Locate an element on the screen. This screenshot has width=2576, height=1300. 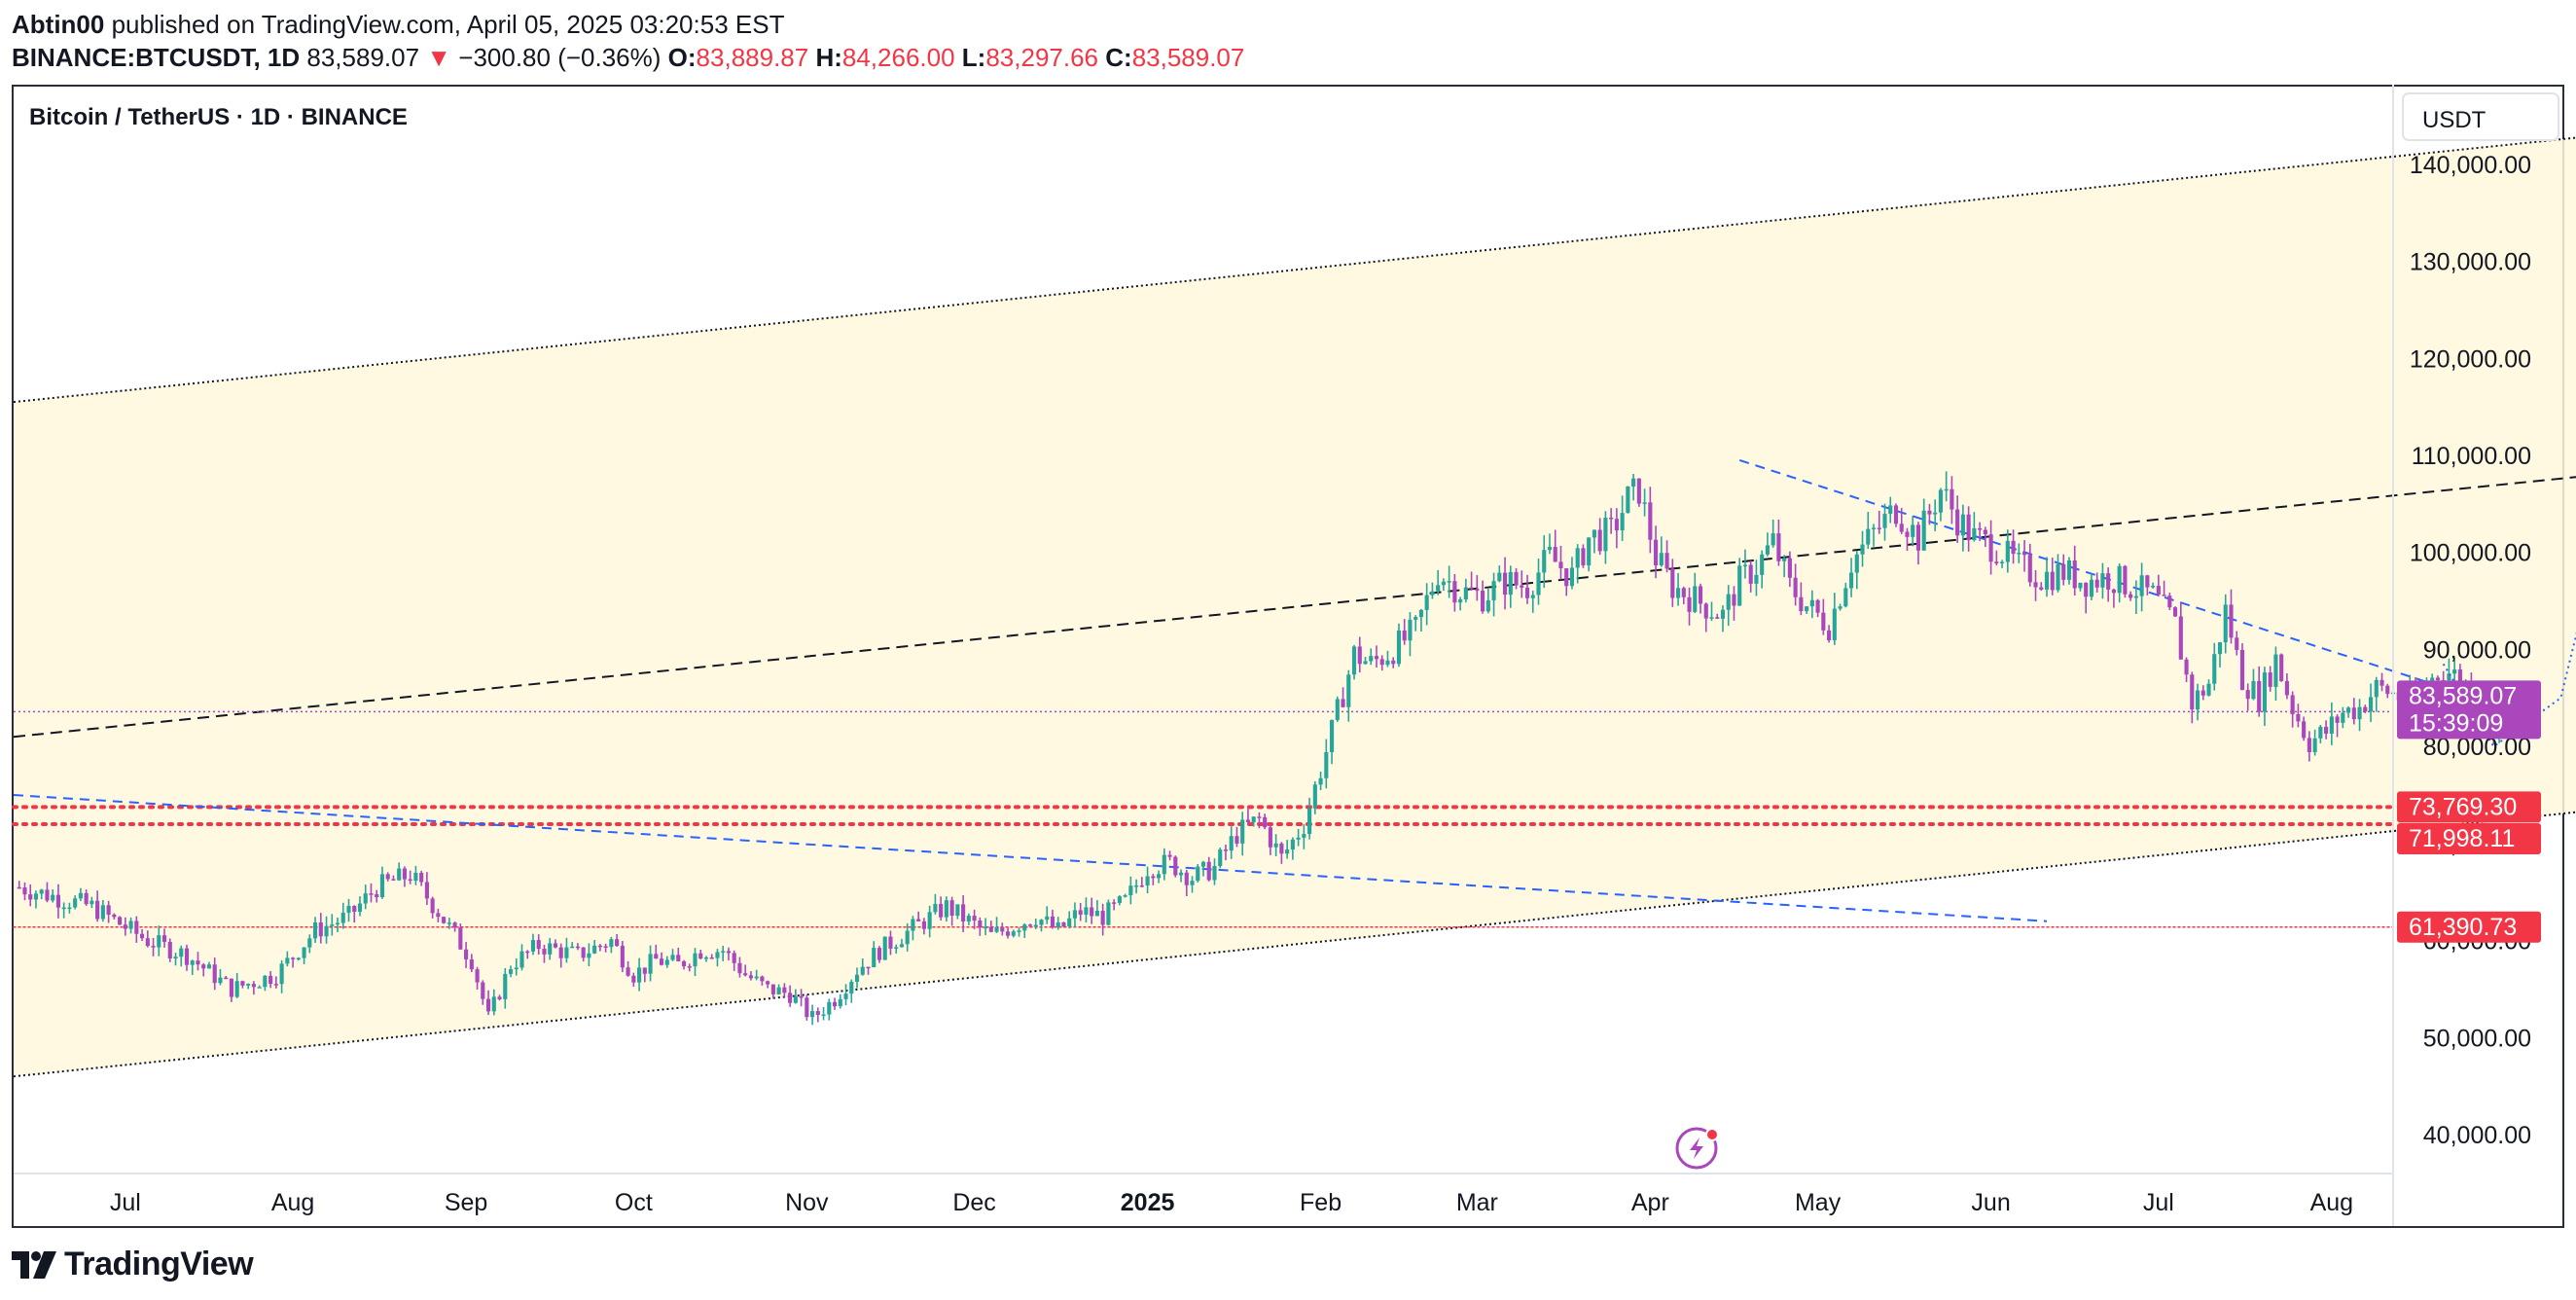
lower-trendline is located at coordinates (1030, 858).